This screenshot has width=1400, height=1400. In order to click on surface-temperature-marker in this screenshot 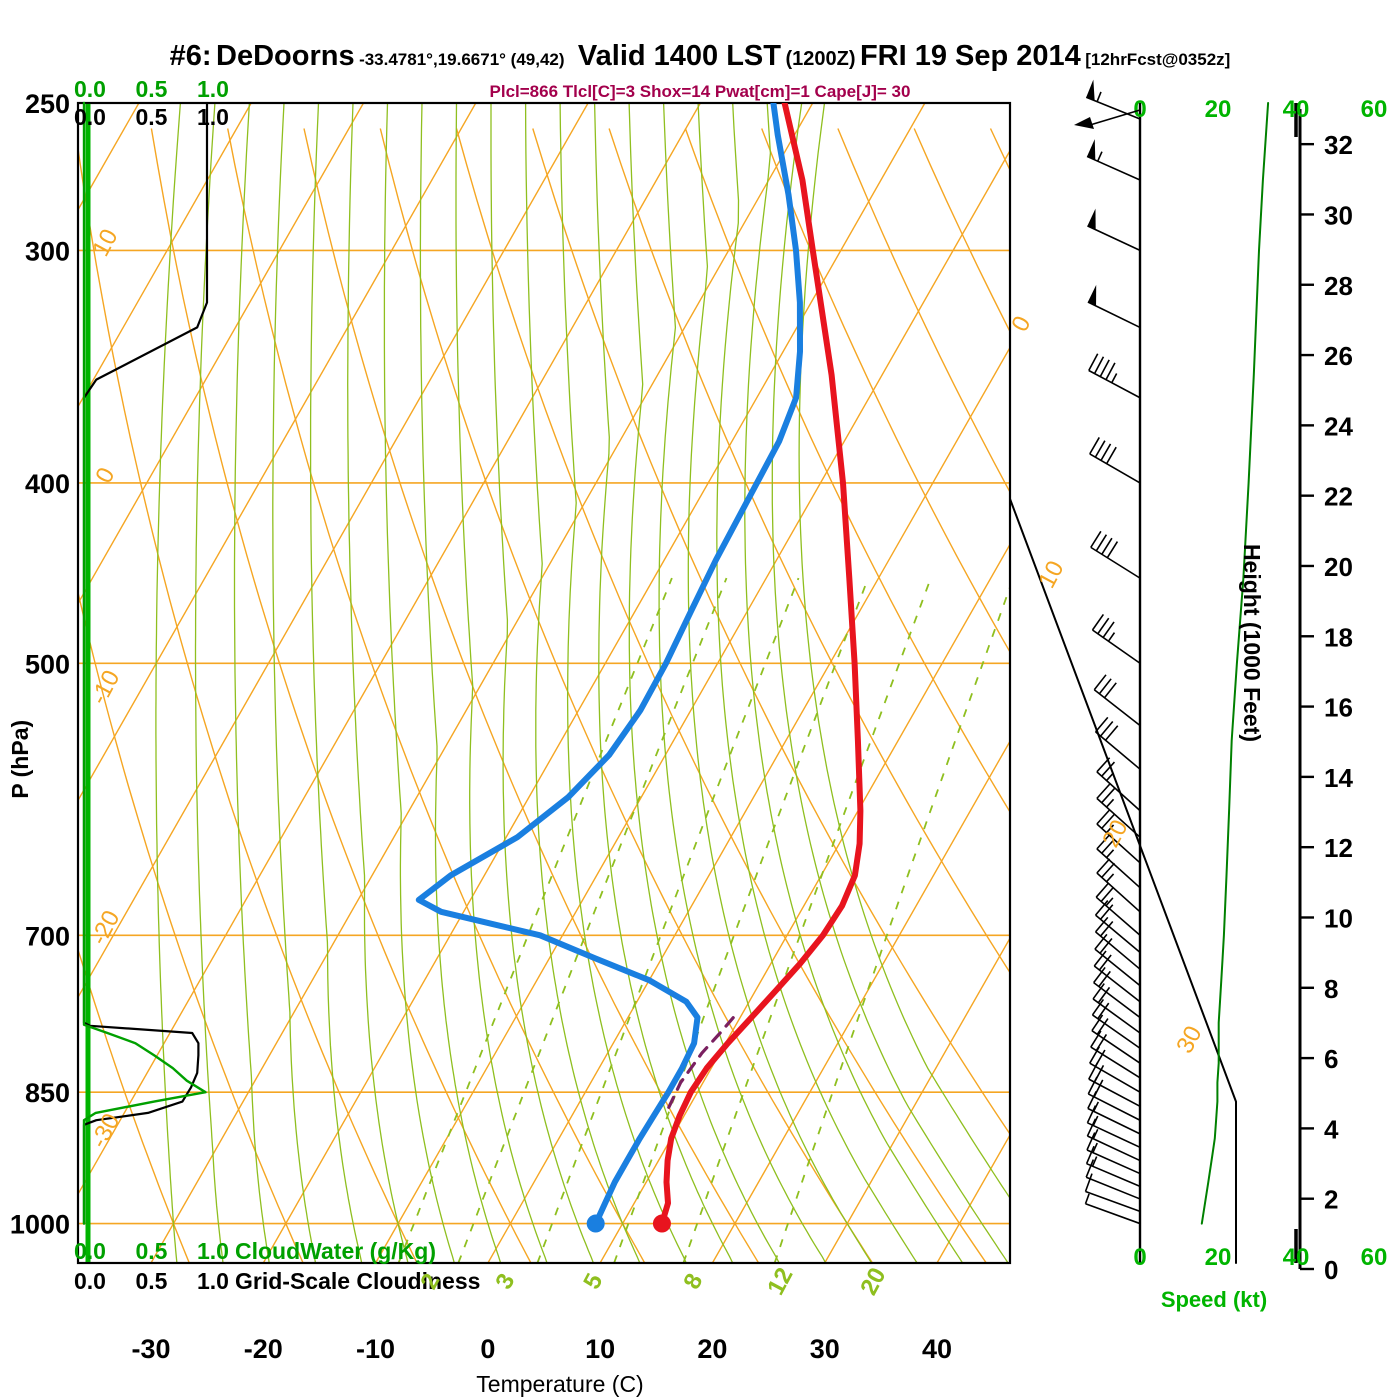, I will do `click(661, 1223)`.